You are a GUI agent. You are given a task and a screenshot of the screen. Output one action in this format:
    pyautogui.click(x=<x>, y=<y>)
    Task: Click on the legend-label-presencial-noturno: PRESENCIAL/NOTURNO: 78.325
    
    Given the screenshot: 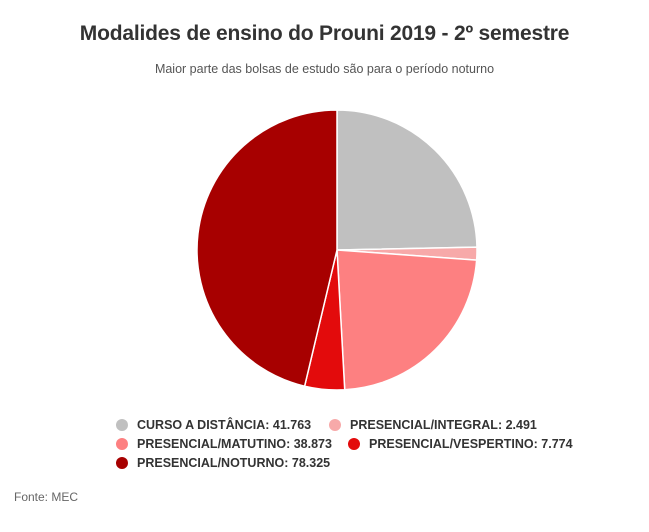 What is the action you would take?
    pyautogui.click(x=234, y=463)
    